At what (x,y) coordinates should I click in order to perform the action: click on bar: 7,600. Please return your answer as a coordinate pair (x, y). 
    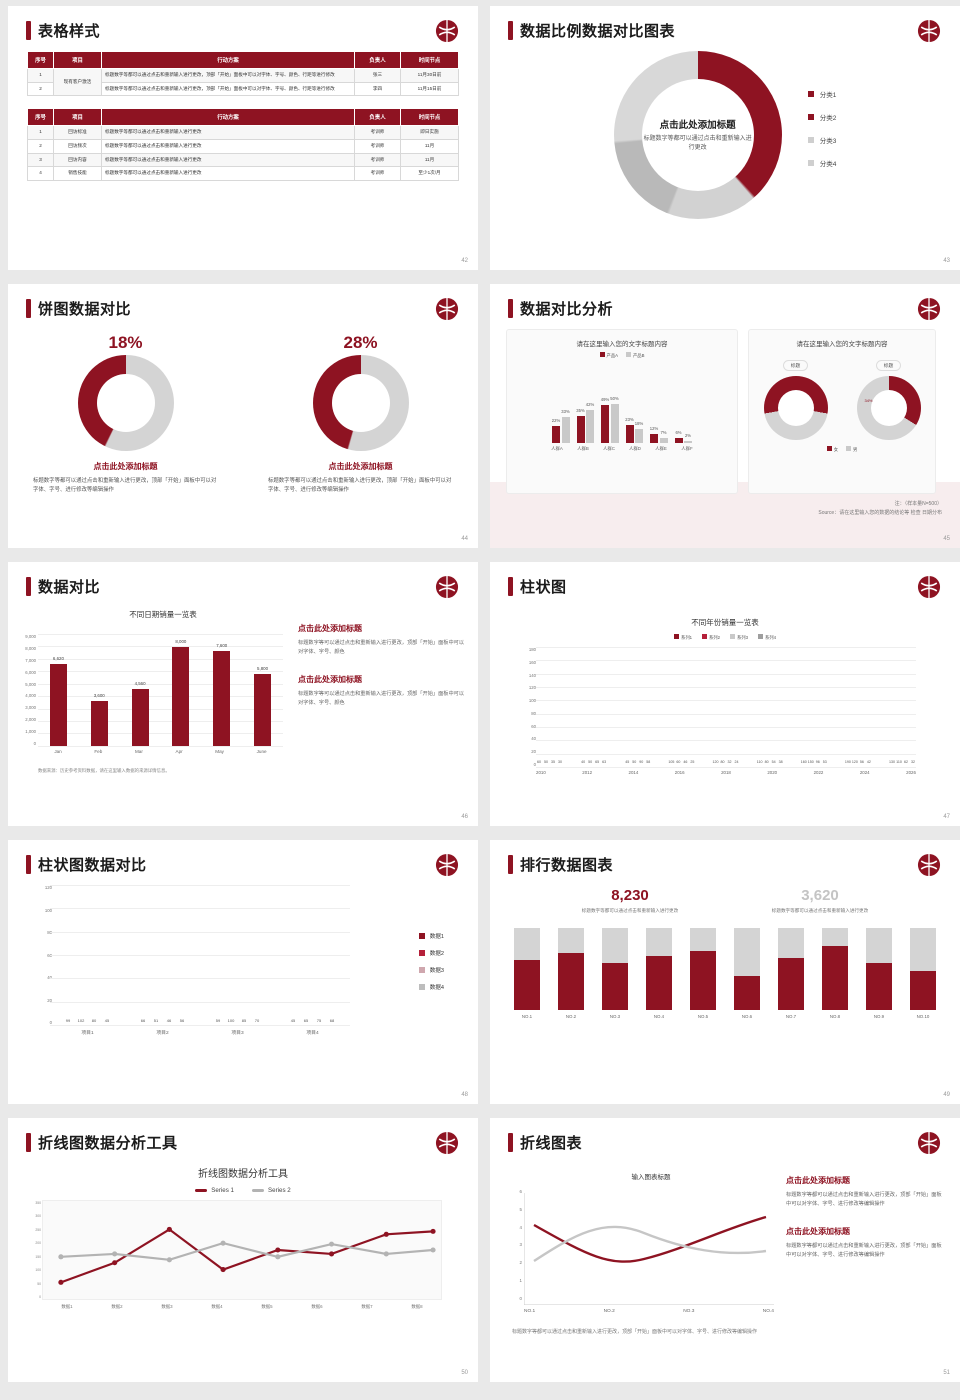
    Looking at the image, I should click on (222, 694).